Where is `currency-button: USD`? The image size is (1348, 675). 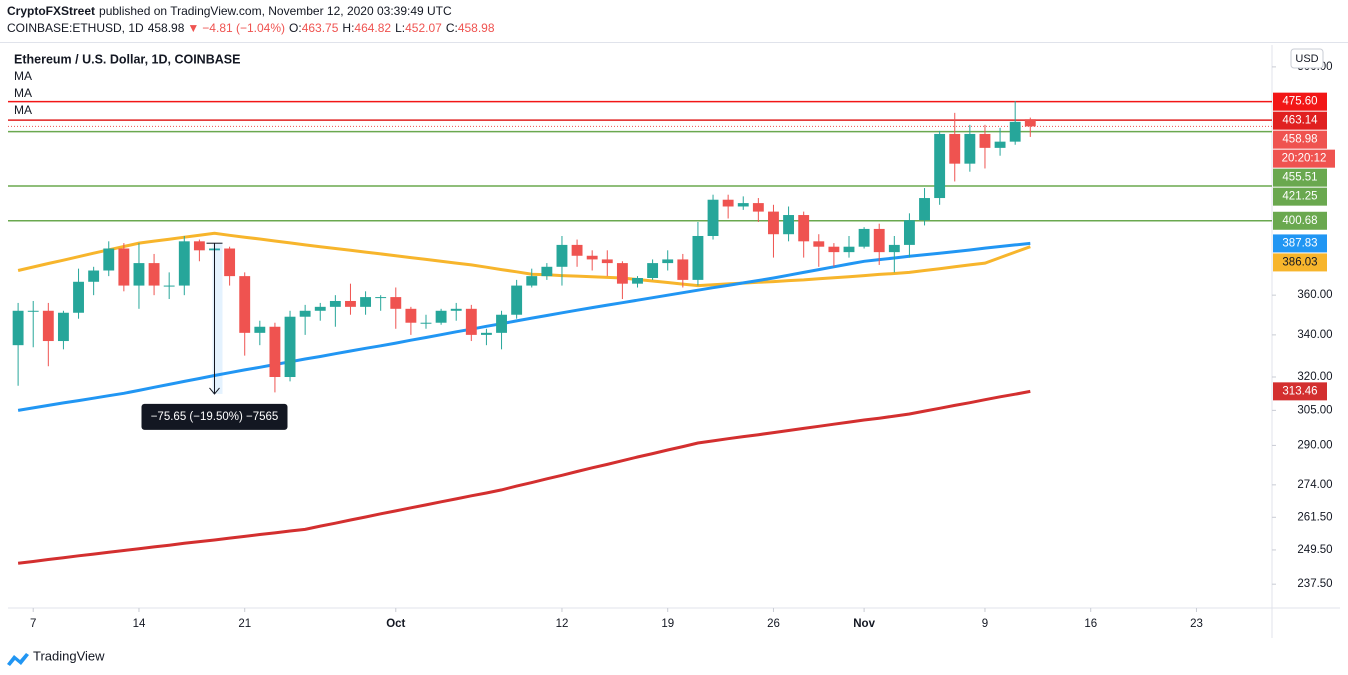
currency-button: USD is located at coordinates (1307, 58).